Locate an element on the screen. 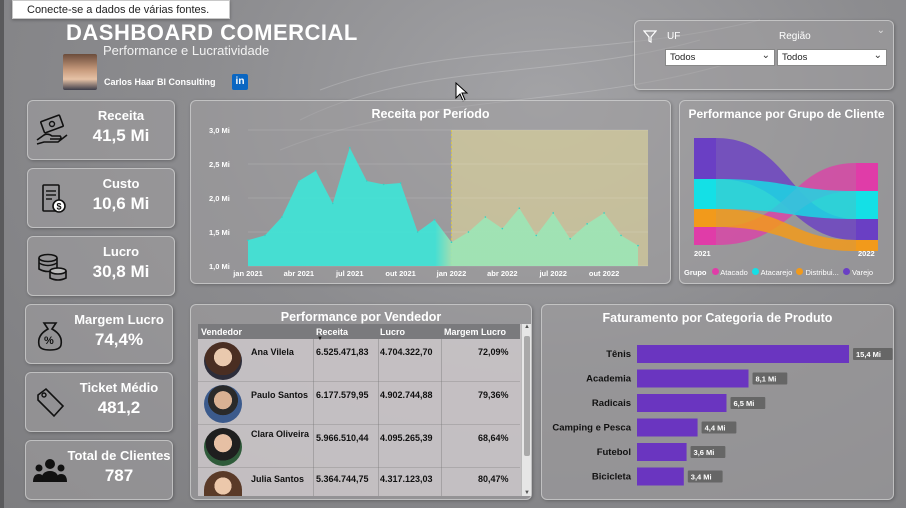 The width and height of the screenshot is (906, 508). scroll-up-icon: ▲ is located at coordinates (527, 327).